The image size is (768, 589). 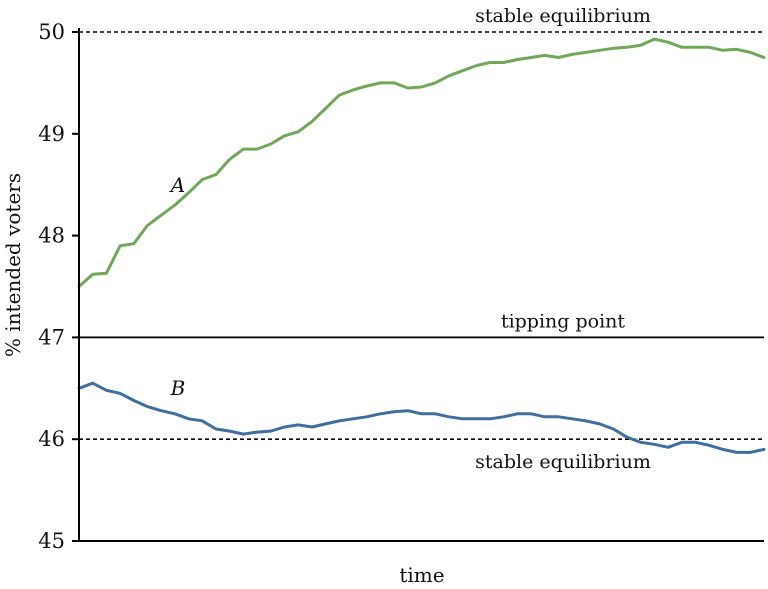 I want to click on y-tick-label: 49, so click(x=51, y=134).